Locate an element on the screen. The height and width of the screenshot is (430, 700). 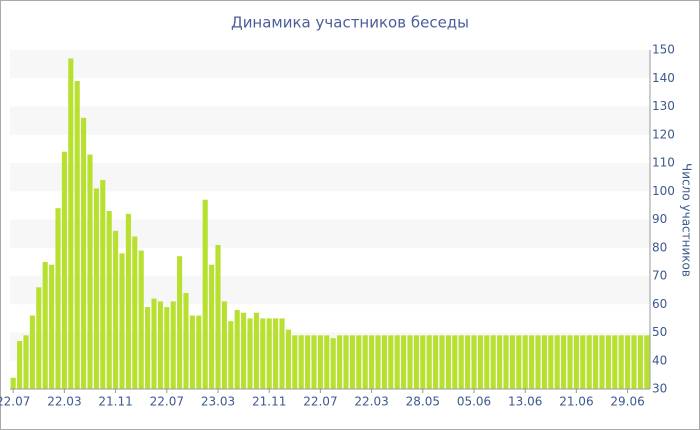
y-tick-label: 80 is located at coordinates (659, 247).